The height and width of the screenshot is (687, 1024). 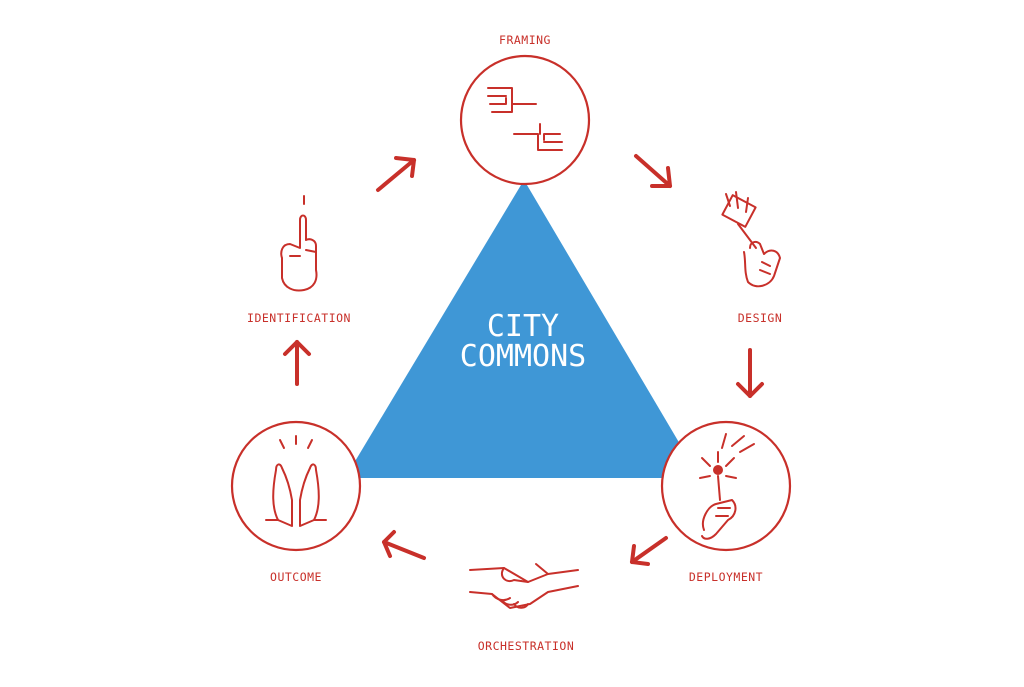 I want to click on center-title-line2: COMMONS, so click(x=523, y=356).